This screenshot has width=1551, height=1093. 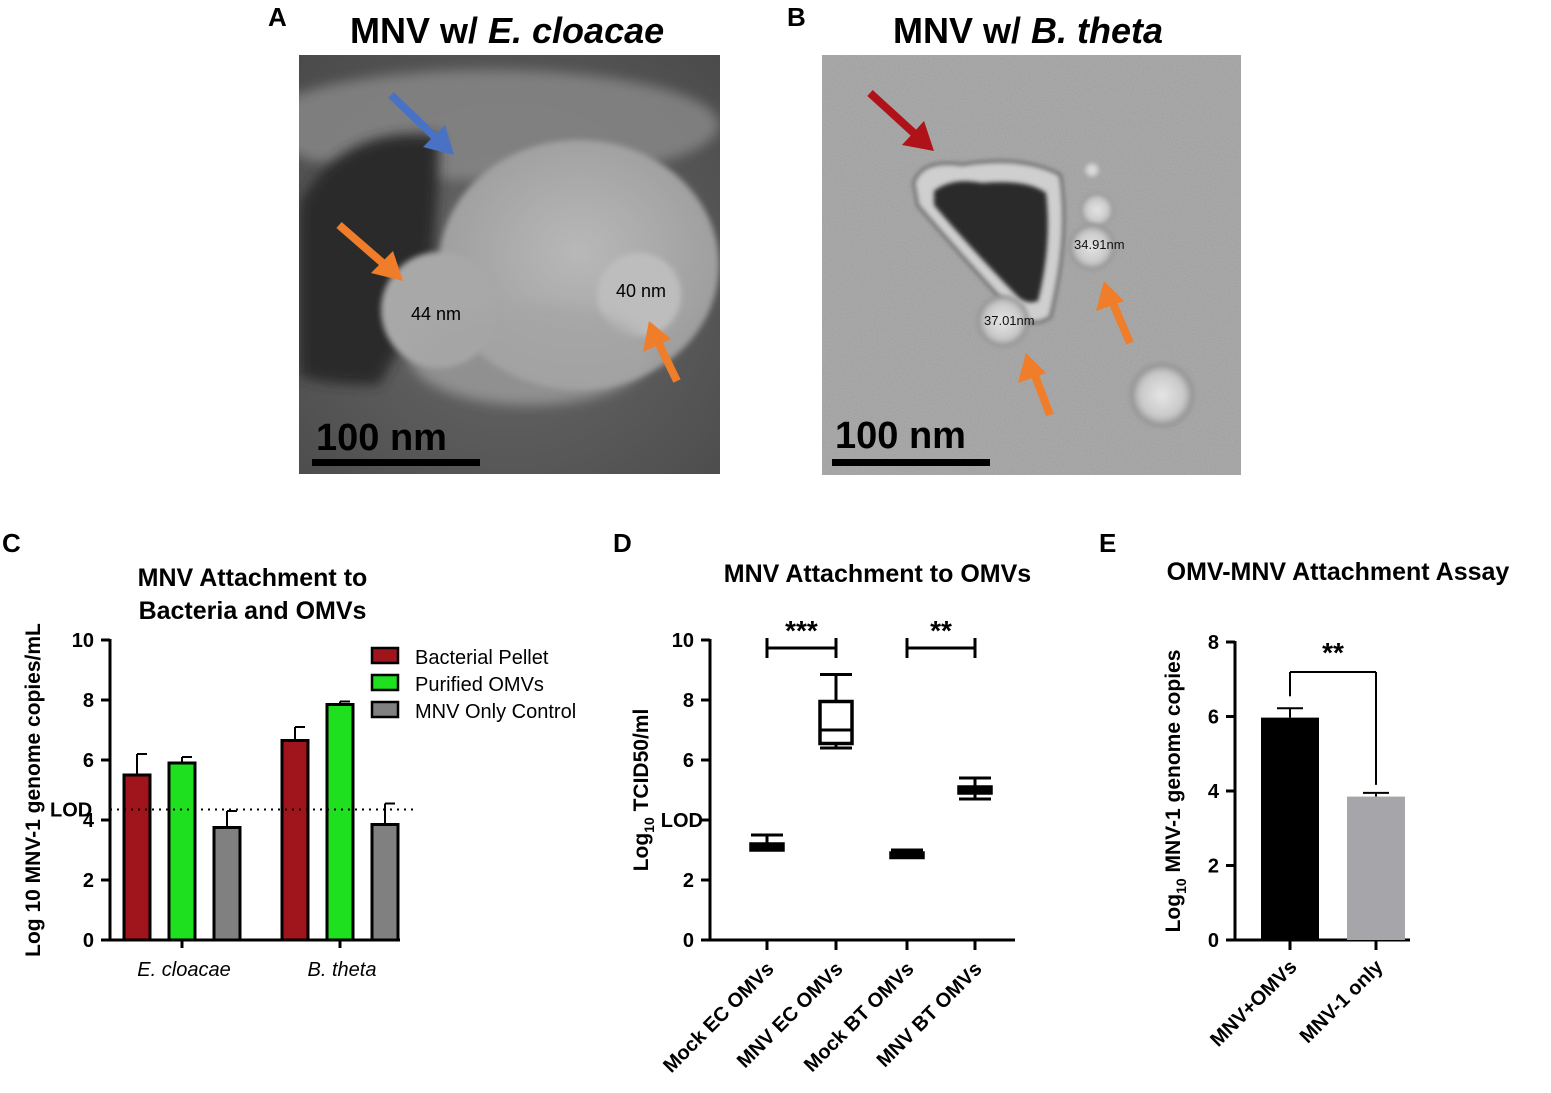 I want to click on size-label-40nm: 40 nm, so click(x=641, y=291).